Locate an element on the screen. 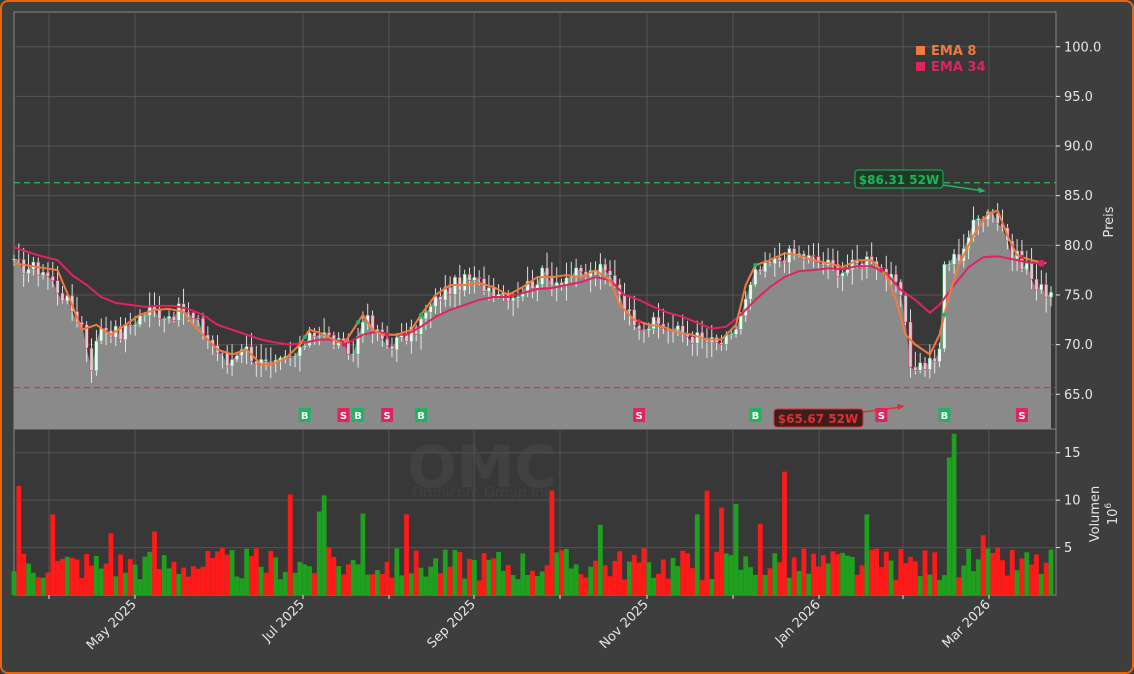 Image resolution: width=1134 pixels, height=674 pixels. 52w-high-label-box is located at coordinates (899, 179).